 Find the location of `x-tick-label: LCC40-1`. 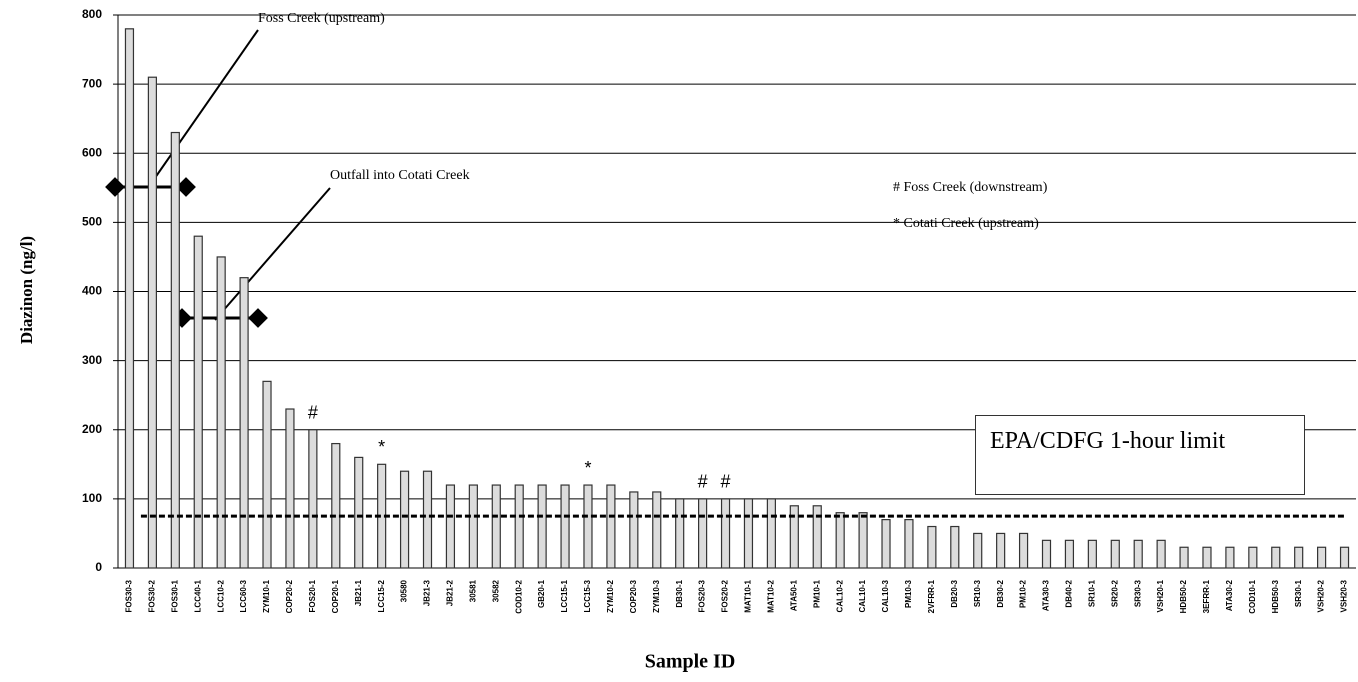

x-tick-label: LCC40-1 is located at coordinates (197, 595).